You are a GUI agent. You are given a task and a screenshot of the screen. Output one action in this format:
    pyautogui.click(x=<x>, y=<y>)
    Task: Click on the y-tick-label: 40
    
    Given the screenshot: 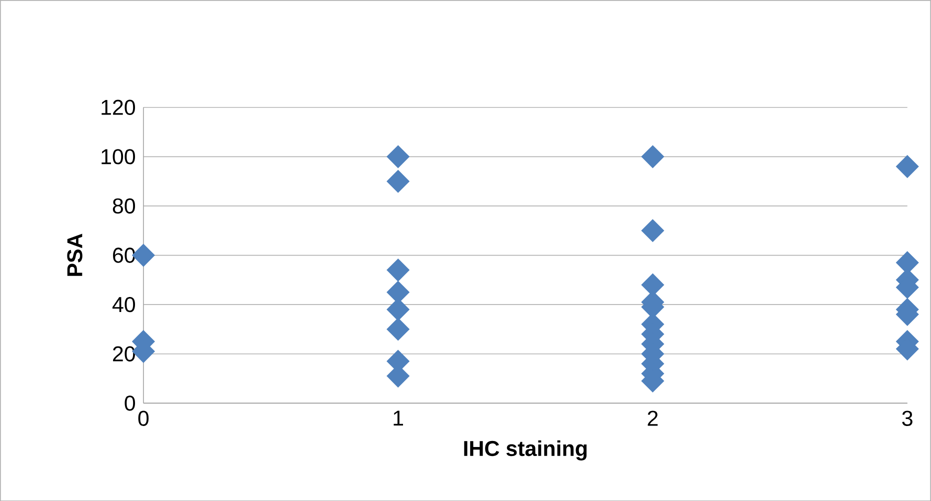 What is the action you would take?
    pyautogui.click(x=124, y=304)
    